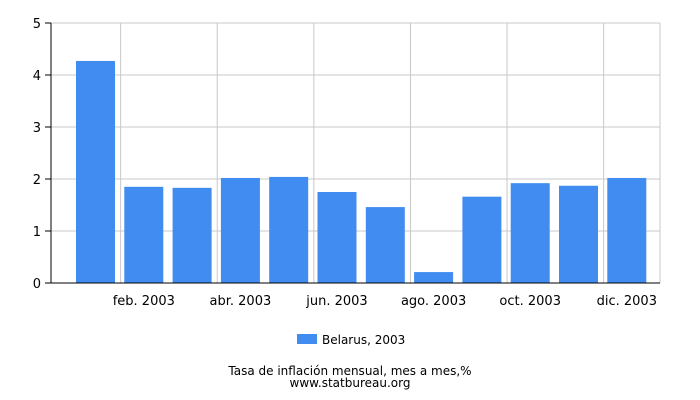 The height and width of the screenshot is (400, 700). Describe the element at coordinates (433, 301) in the screenshot. I see `x-tick-label: ago. 2003` at that location.